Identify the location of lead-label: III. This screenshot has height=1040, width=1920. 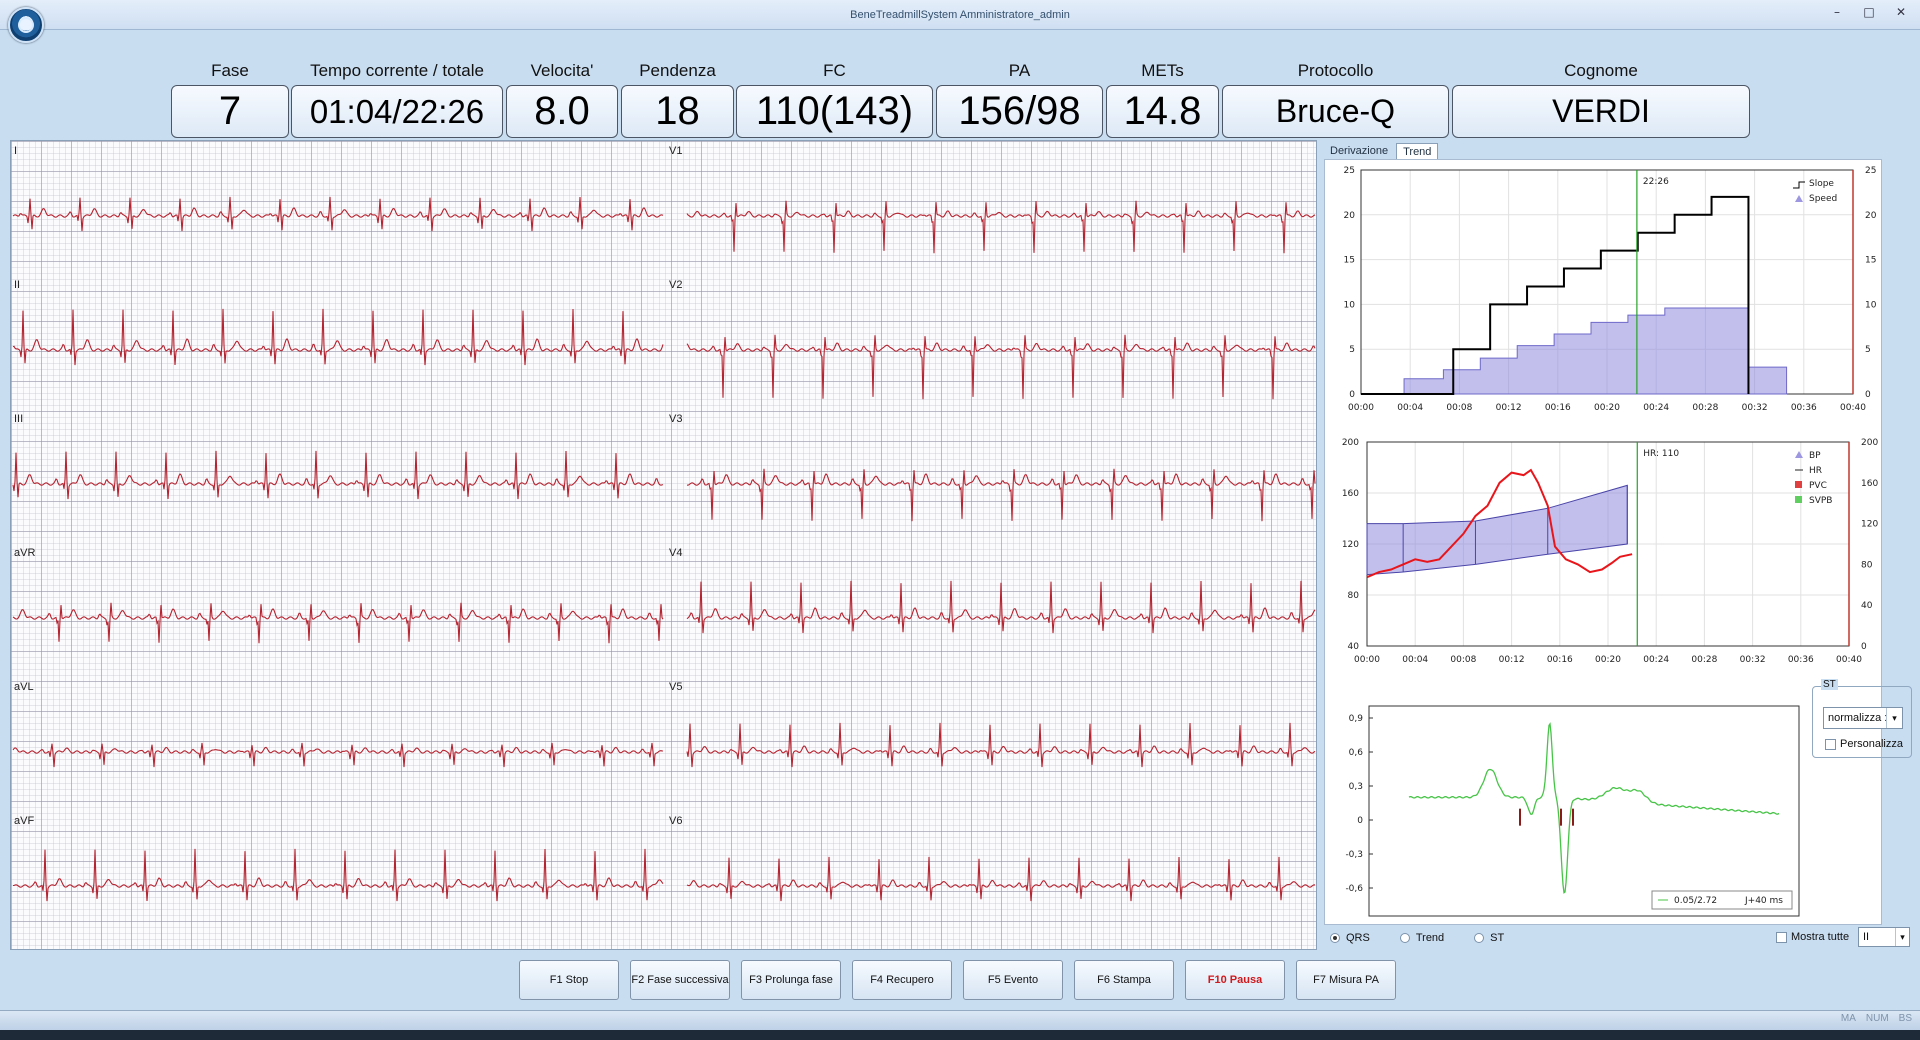
(19, 419).